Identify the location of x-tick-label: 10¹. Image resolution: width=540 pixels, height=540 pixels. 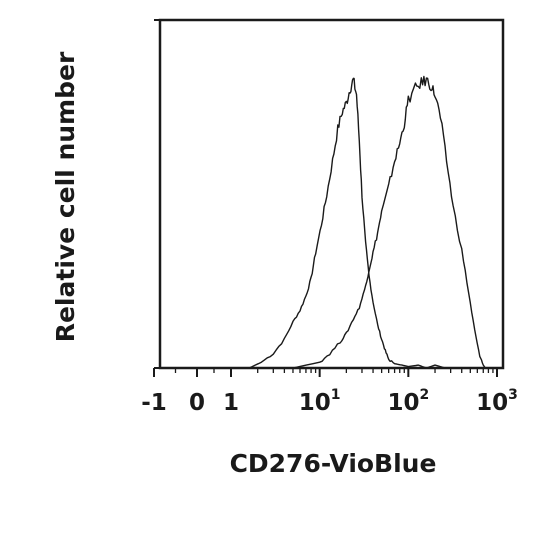
(320, 401).